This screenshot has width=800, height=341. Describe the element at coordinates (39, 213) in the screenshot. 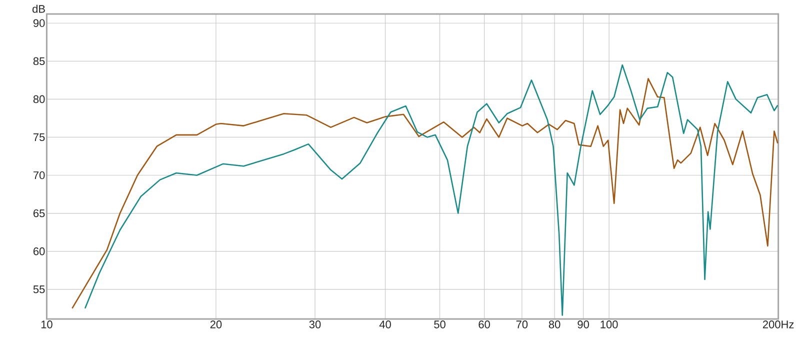

I see `y-tick-label: 65` at that location.